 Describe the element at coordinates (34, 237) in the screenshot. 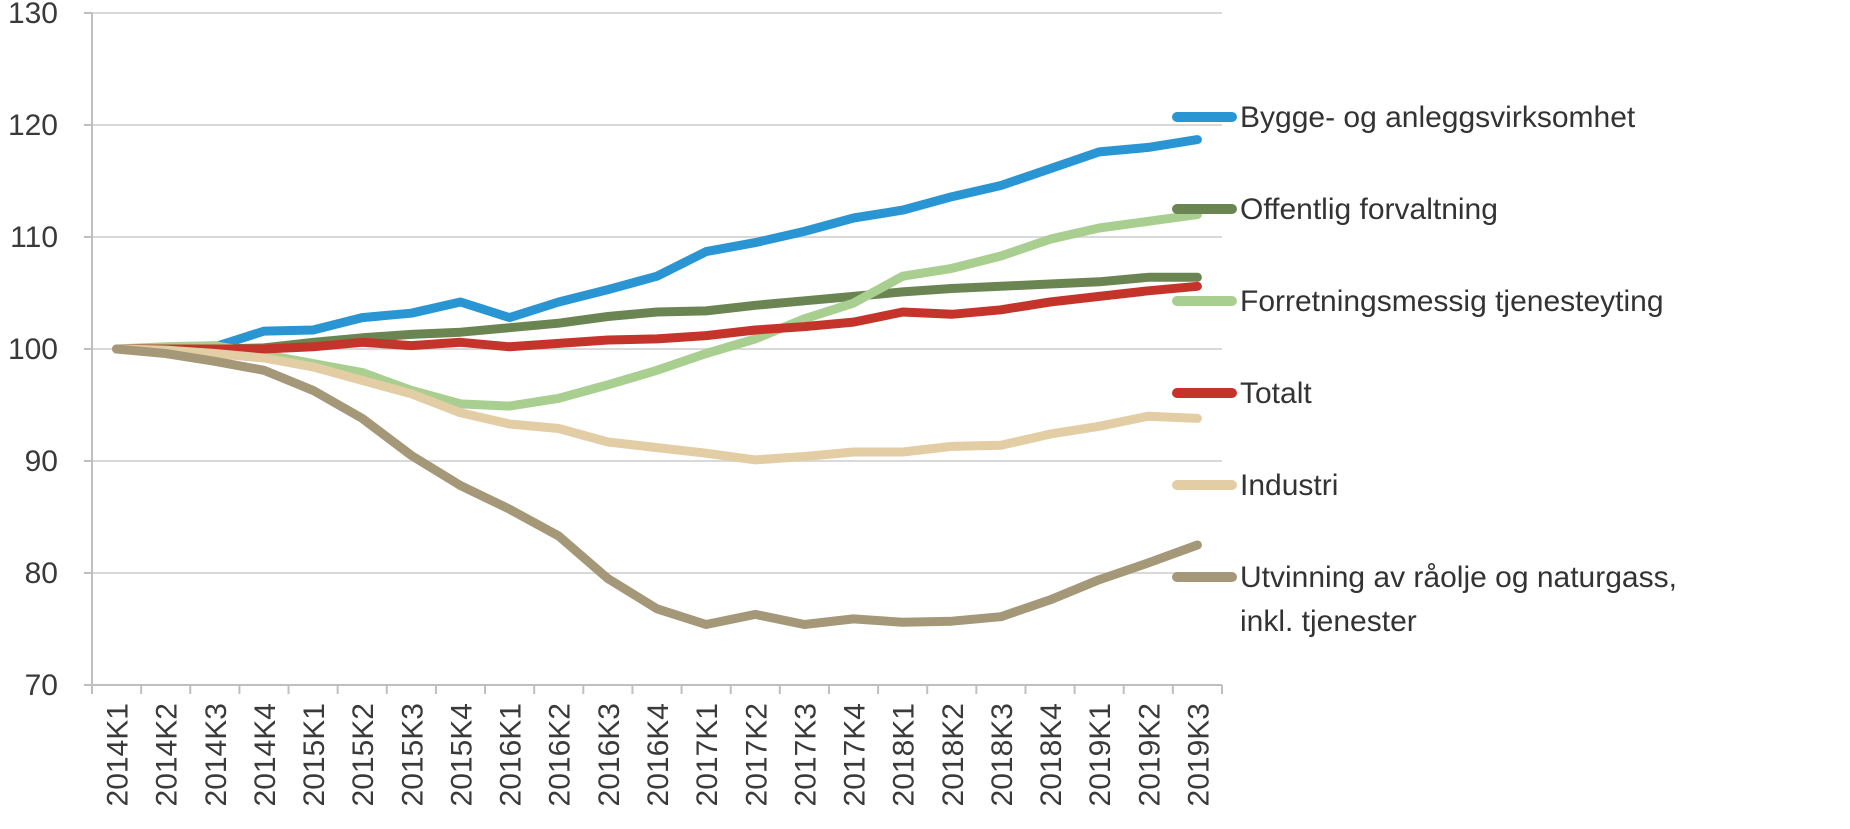

I see `y-axis-label: 110` at that location.